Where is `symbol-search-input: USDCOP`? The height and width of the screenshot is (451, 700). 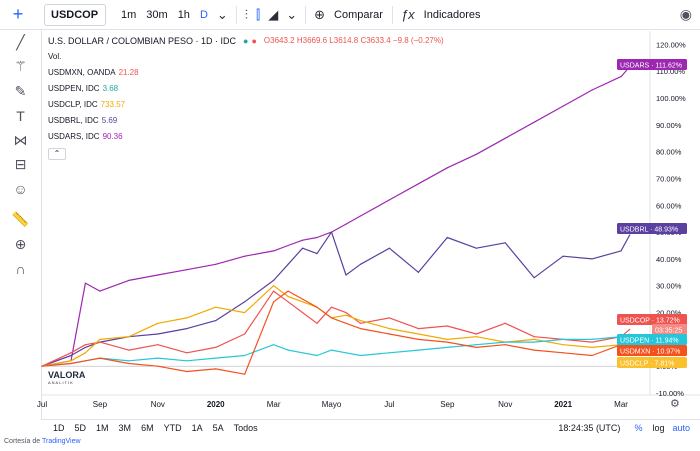 symbol-search-input: USDCOP is located at coordinates (75, 14).